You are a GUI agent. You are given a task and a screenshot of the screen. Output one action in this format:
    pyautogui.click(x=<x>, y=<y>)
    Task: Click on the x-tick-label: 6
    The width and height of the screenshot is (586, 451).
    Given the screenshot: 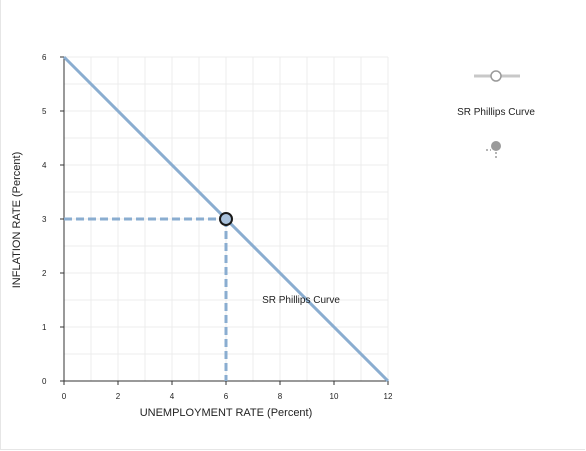 What is the action you would take?
    pyautogui.click(x=226, y=396)
    